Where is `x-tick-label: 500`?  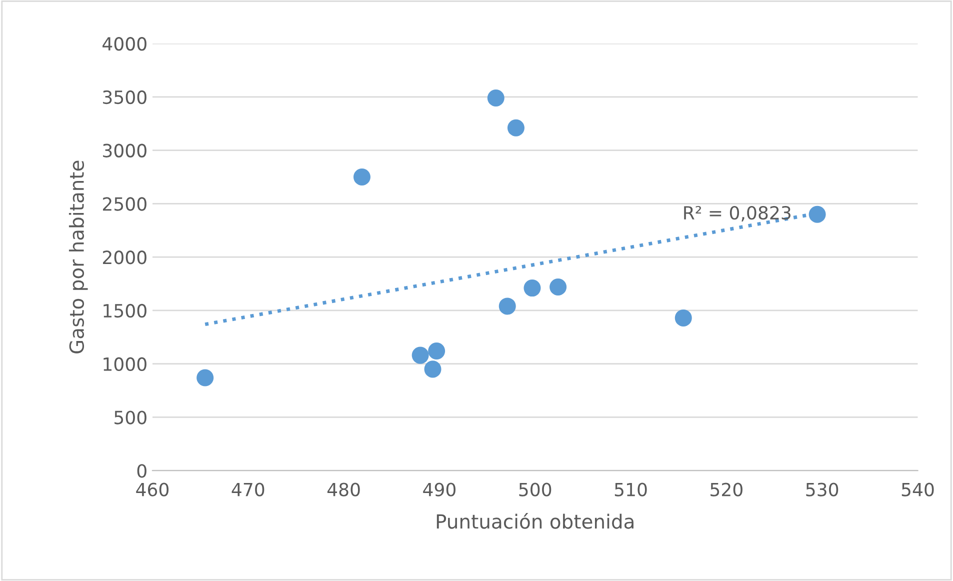
x-tick-label: 500 is located at coordinates (535, 489).